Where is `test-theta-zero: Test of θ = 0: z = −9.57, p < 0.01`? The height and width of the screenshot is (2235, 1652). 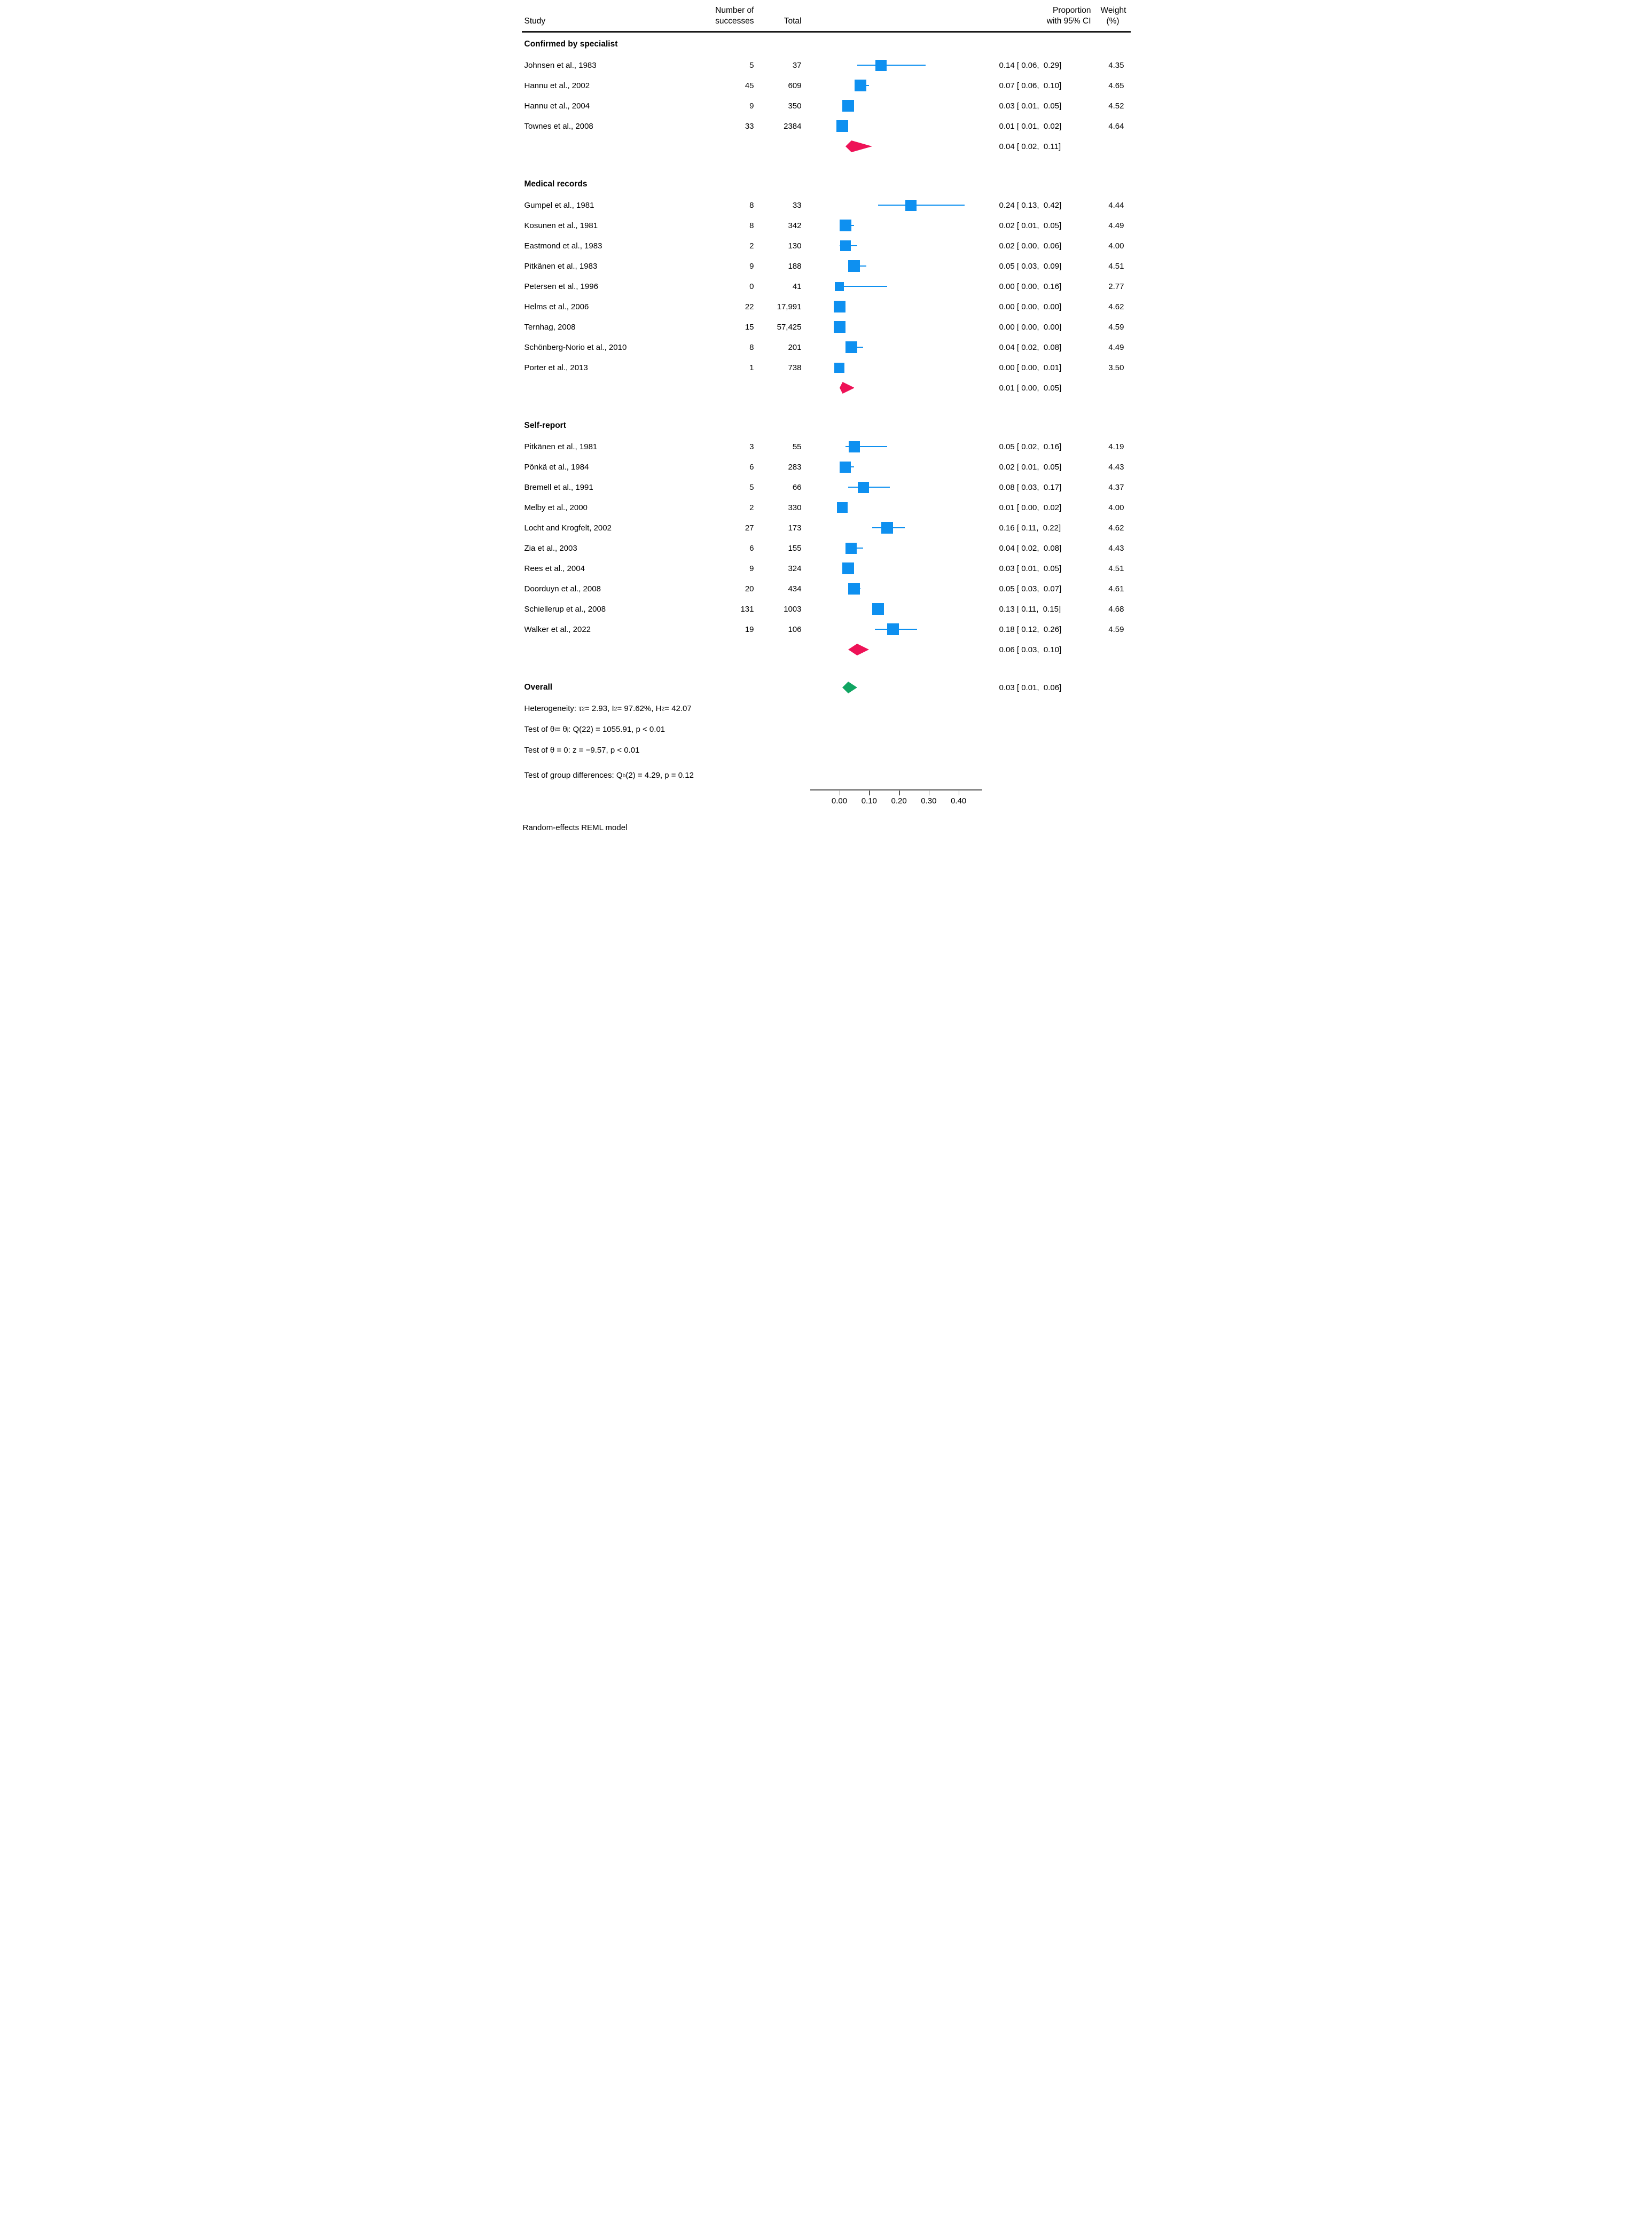 test-theta-zero: Test of θ = 0: z = −9.57, p < 0.01 is located at coordinates (582, 750).